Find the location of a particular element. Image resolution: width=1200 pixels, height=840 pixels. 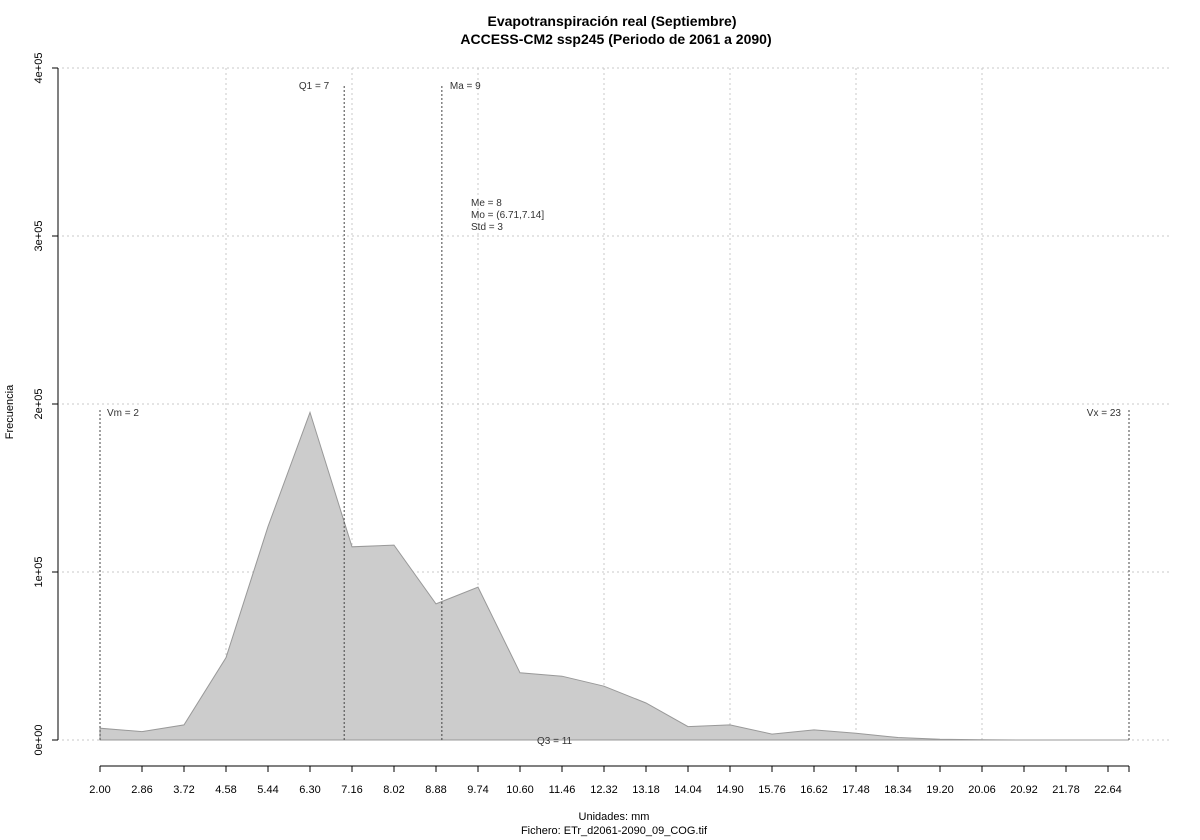

x-axis-label: Unidades: mm is located at coordinates (614, 817).